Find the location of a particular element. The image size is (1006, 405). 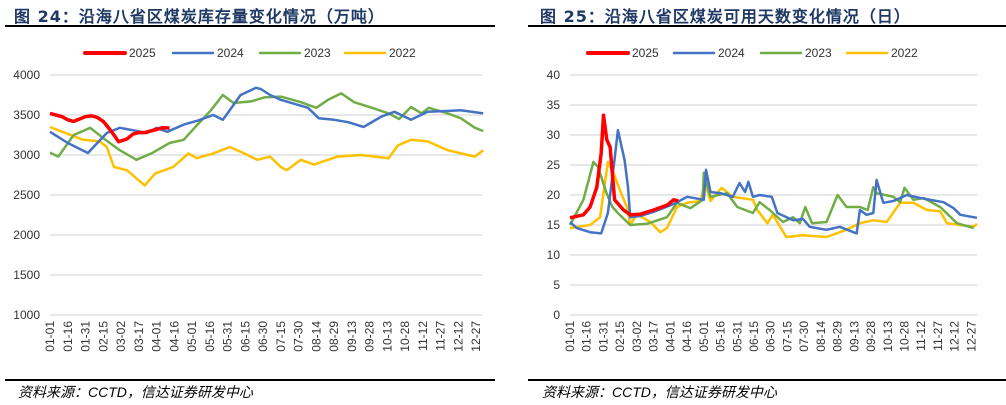

y-tick-label: 20 is located at coordinates (554, 195).